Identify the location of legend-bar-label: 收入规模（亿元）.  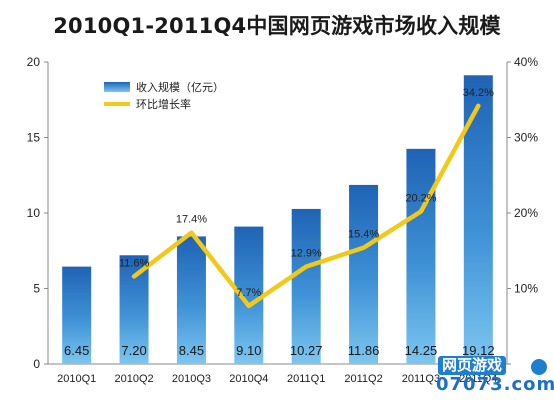
(180, 87).